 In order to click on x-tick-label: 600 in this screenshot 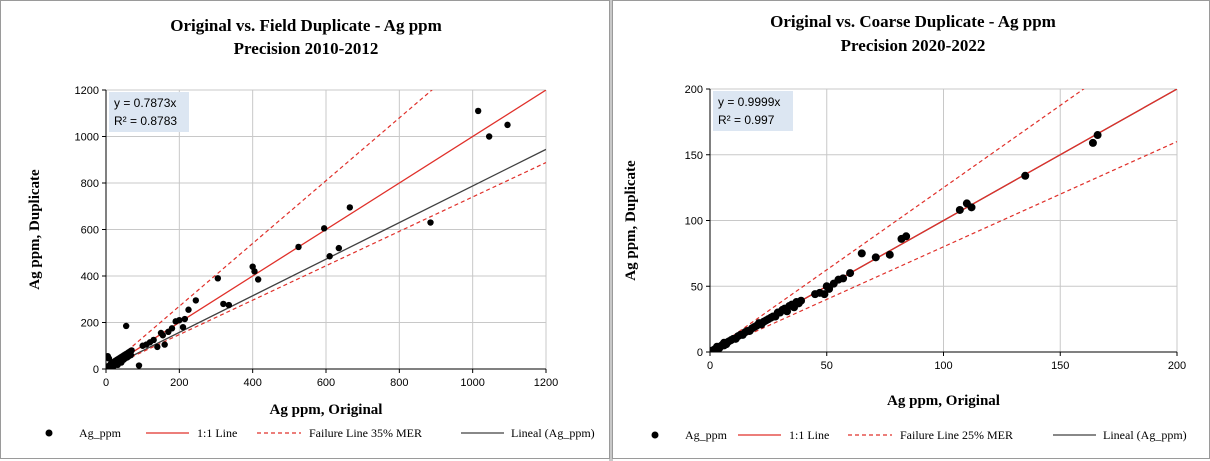, I will do `click(326, 383)`.